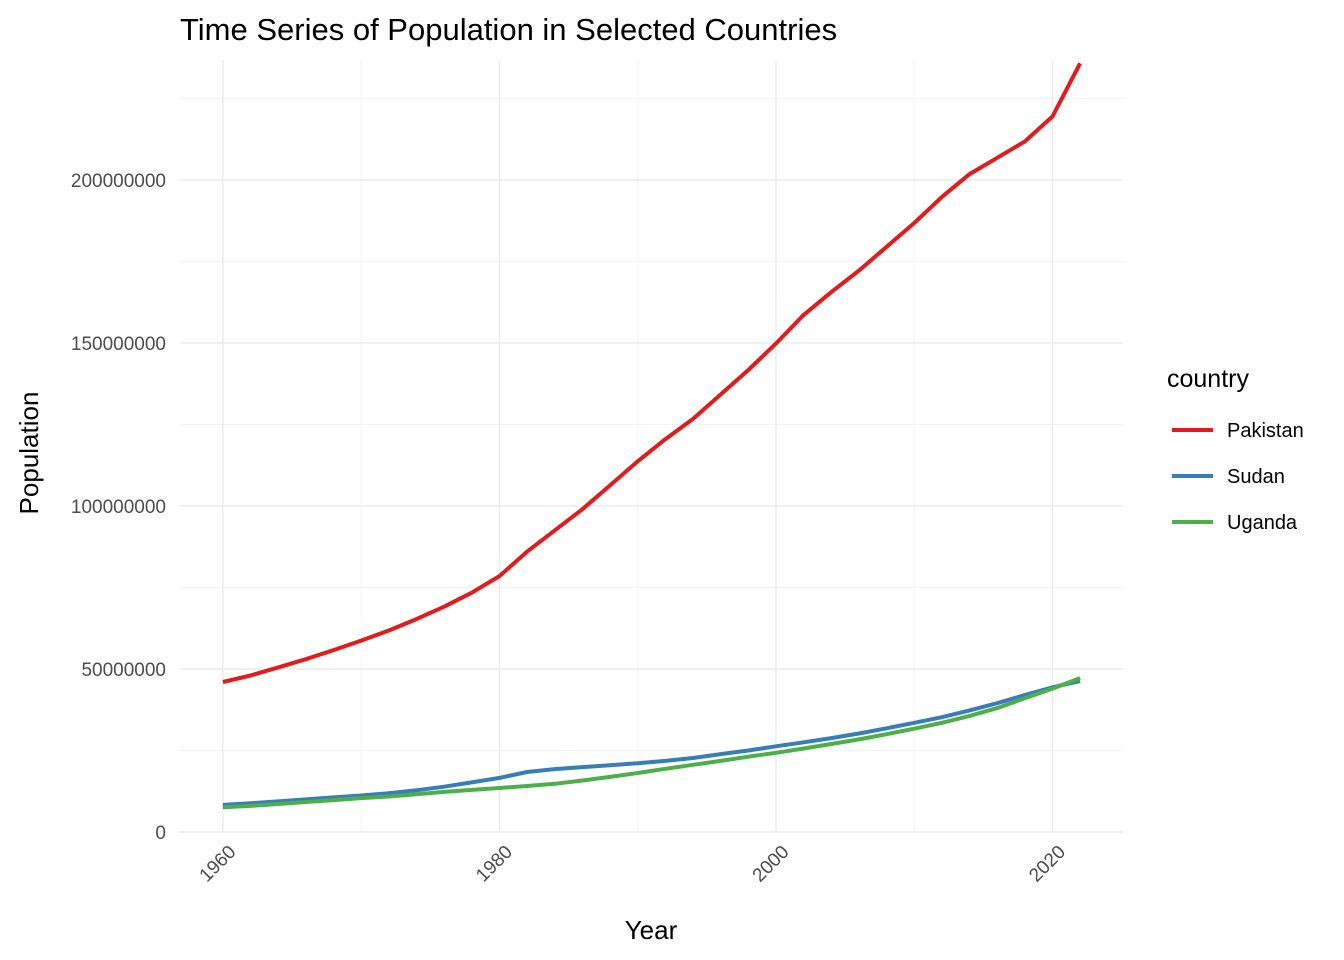 The image size is (1344, 960). I want to click on y-tick-label: 0, so click(160, 833).